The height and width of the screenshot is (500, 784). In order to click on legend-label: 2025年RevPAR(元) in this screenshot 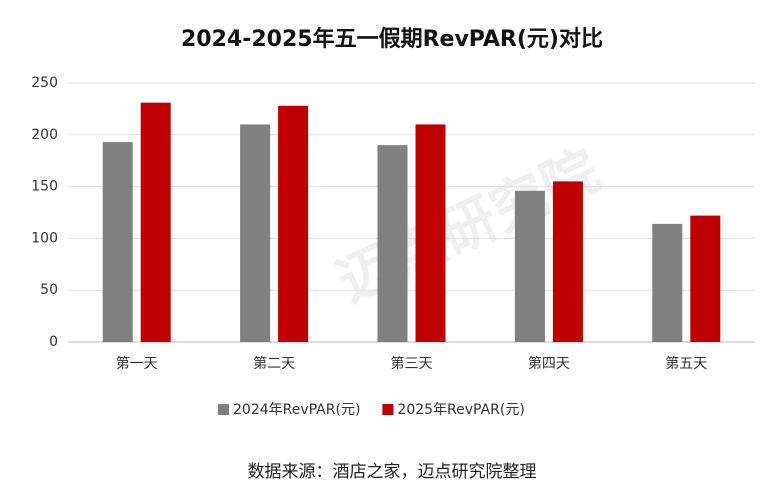, I will do `click(460, 410)`.